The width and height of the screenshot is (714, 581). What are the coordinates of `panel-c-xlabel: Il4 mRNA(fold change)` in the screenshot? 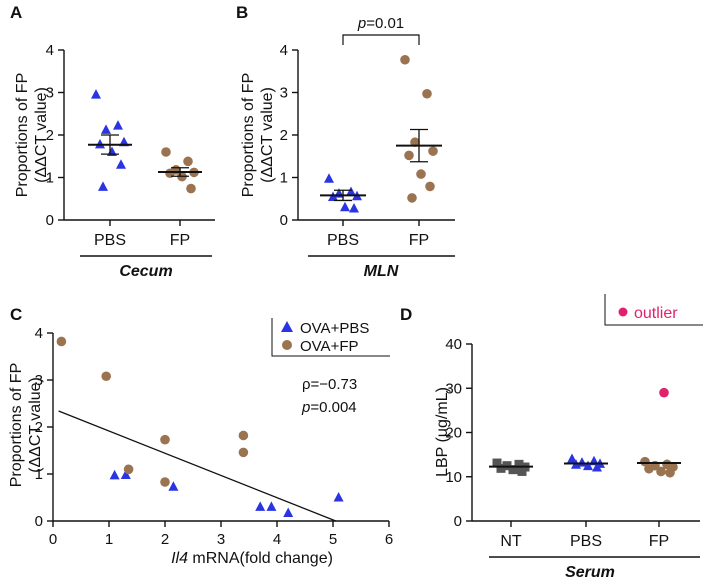 It's located at (252, 558).